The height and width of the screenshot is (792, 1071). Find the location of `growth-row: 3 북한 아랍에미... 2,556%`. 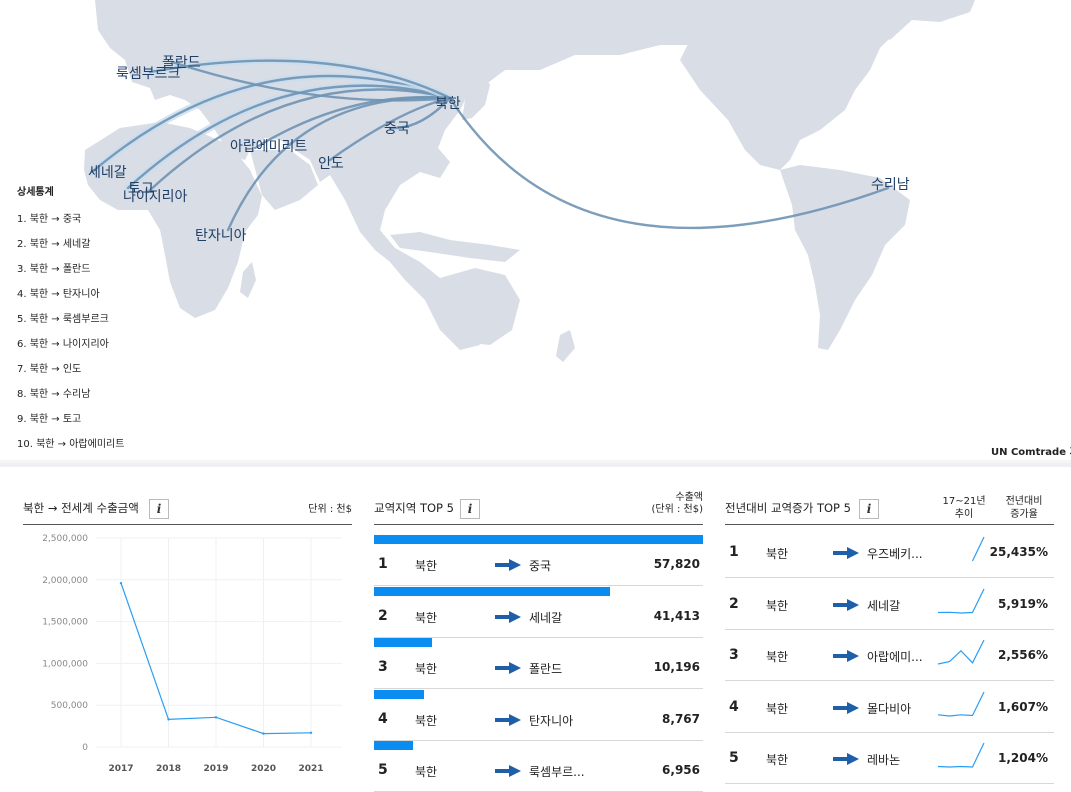

growth-row: 3 북한 아랍에미... 2,556% is located at coordinates (889, 655).